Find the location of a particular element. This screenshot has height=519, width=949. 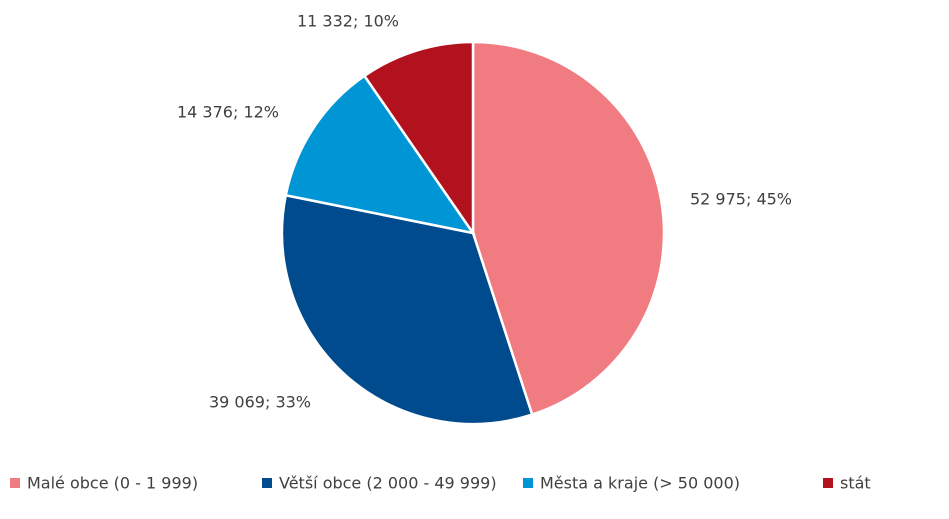

data-label: 39 069; 33% is located at coordinates (260, 402).